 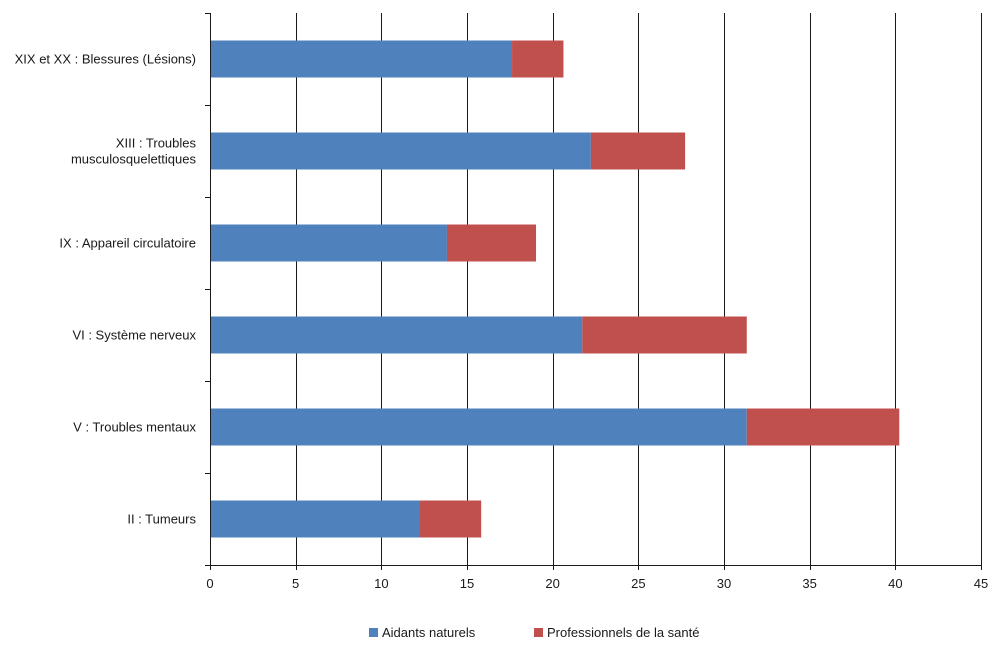 What do you see at coordinates (134, 335) in the screenshot?
I see `category-label-vi-systeme-nerveux: VI : Système nerveux` at bounding box center [134, 335].